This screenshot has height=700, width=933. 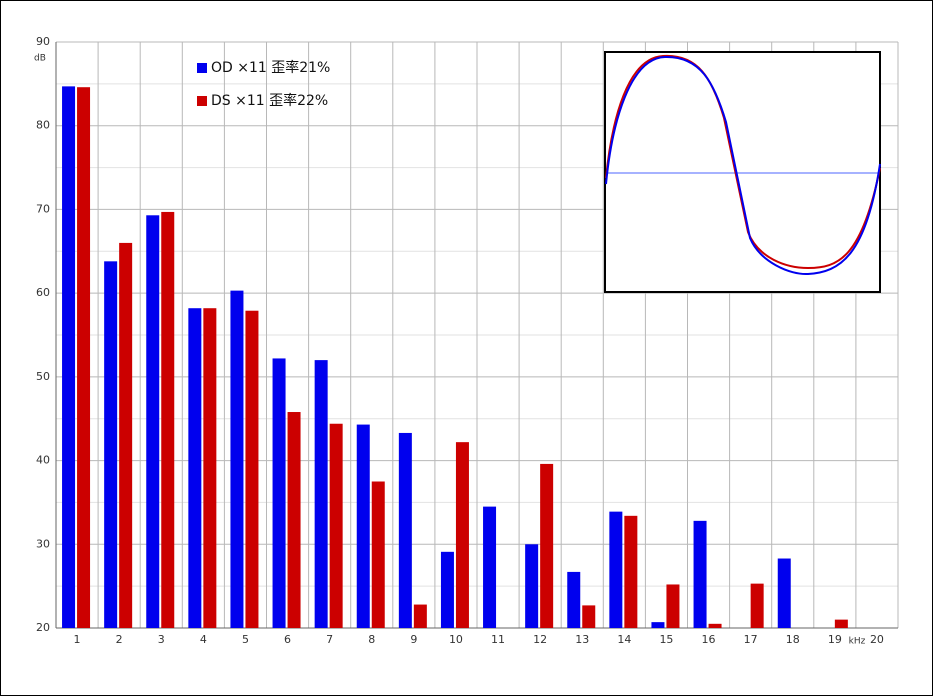 What do you see at coordinates (582, 639) in the screenshot?
I see `x-tick-label: 13` at bounding box center [582, 639].